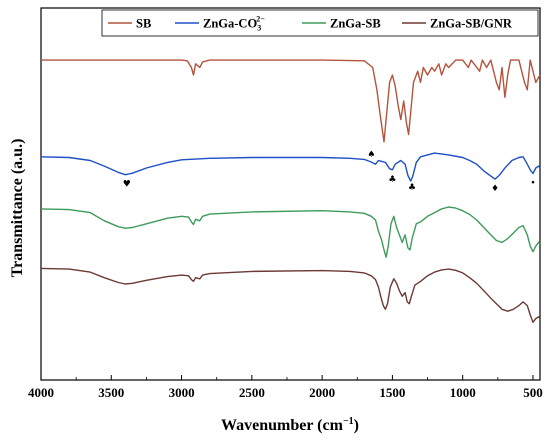 The width and height of the screenshot is (550, 440). I want to click on x-tick-label: 3000, so click(182, 392).